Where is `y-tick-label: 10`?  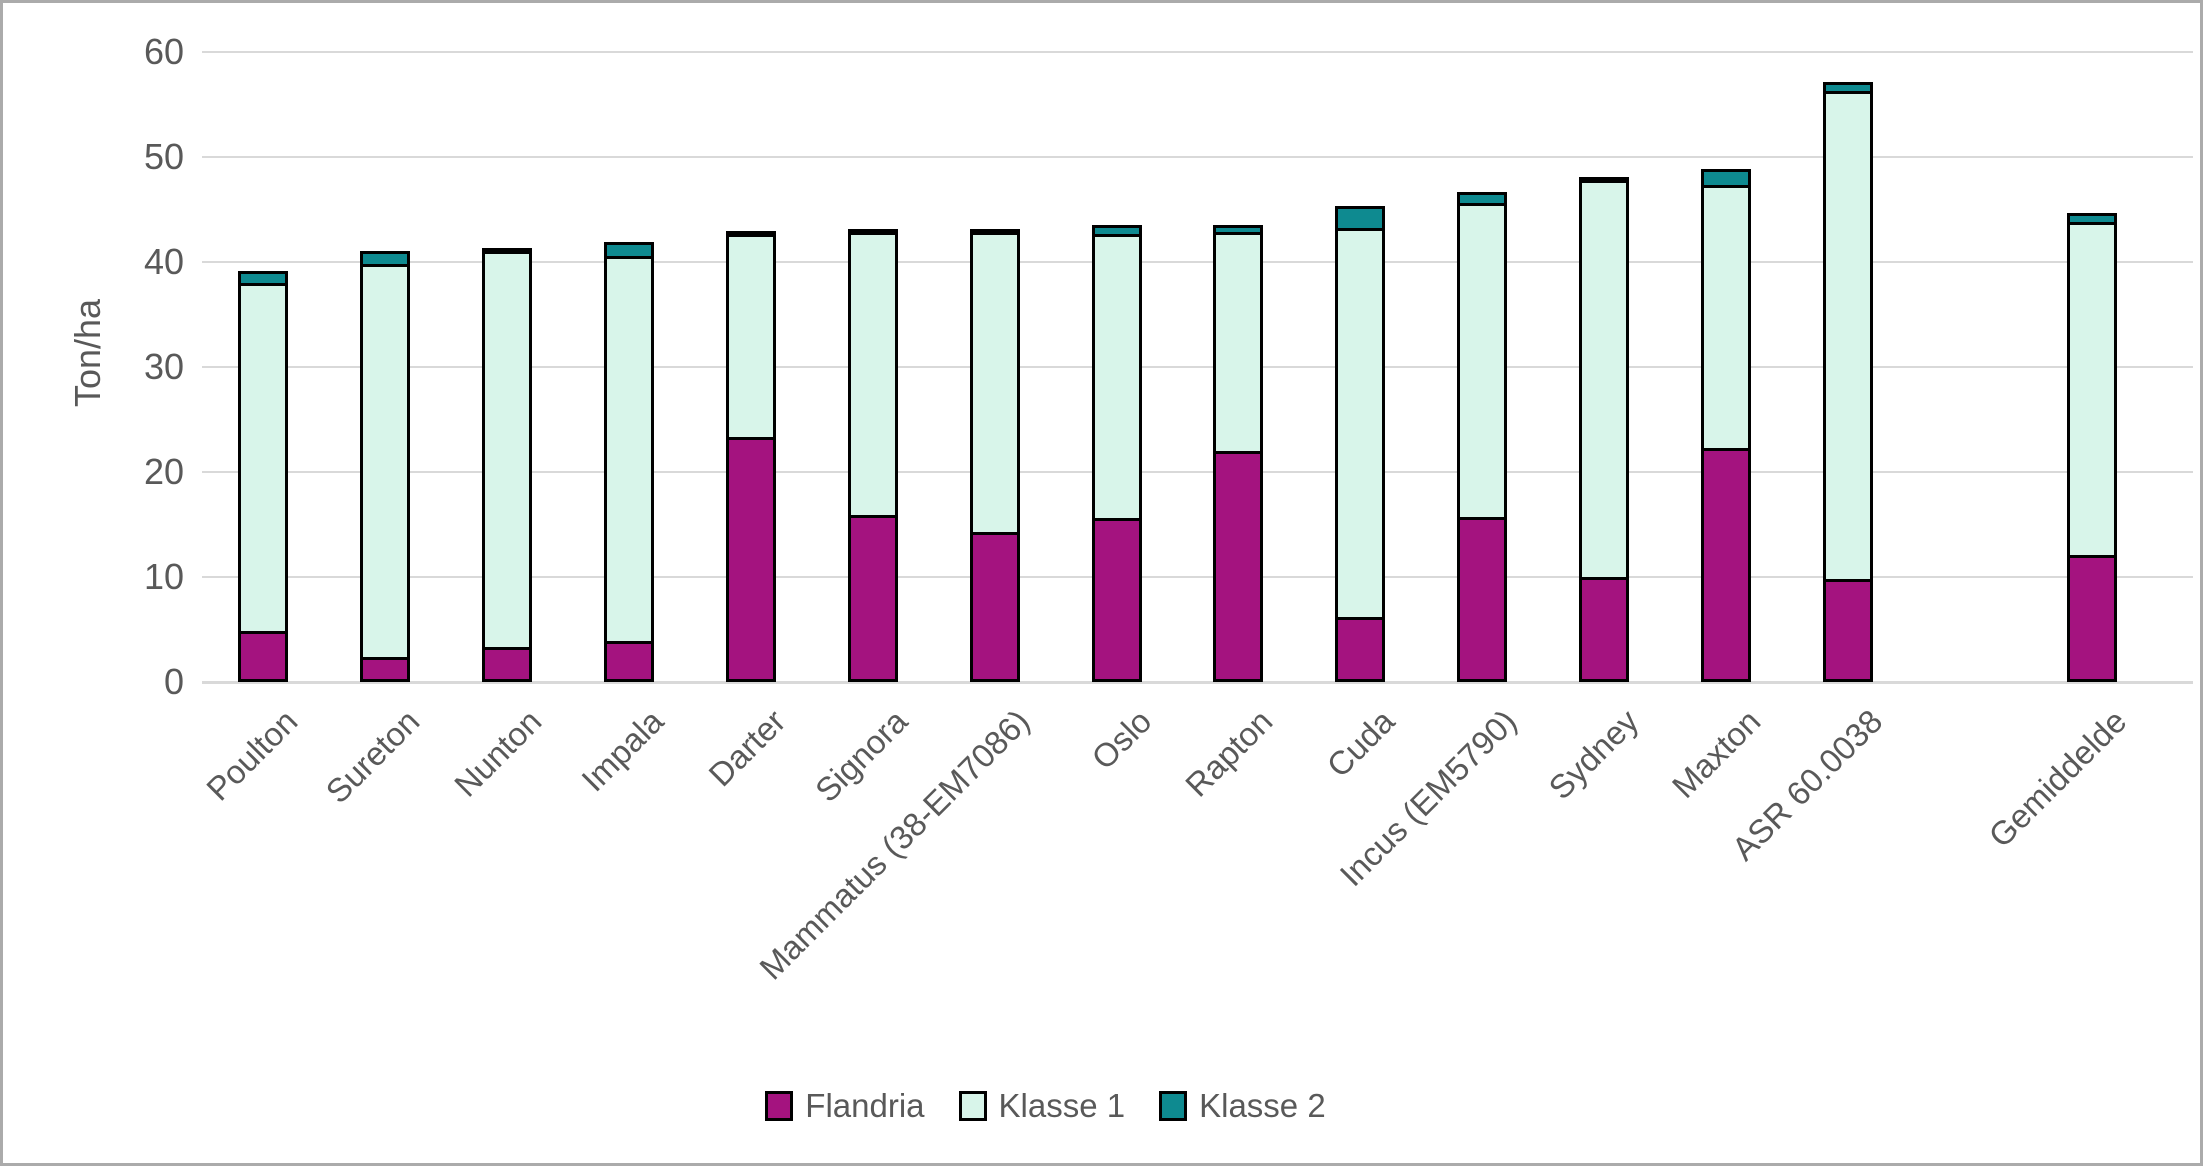 y-tick-label: 10 is located at coordinates (163, 576).